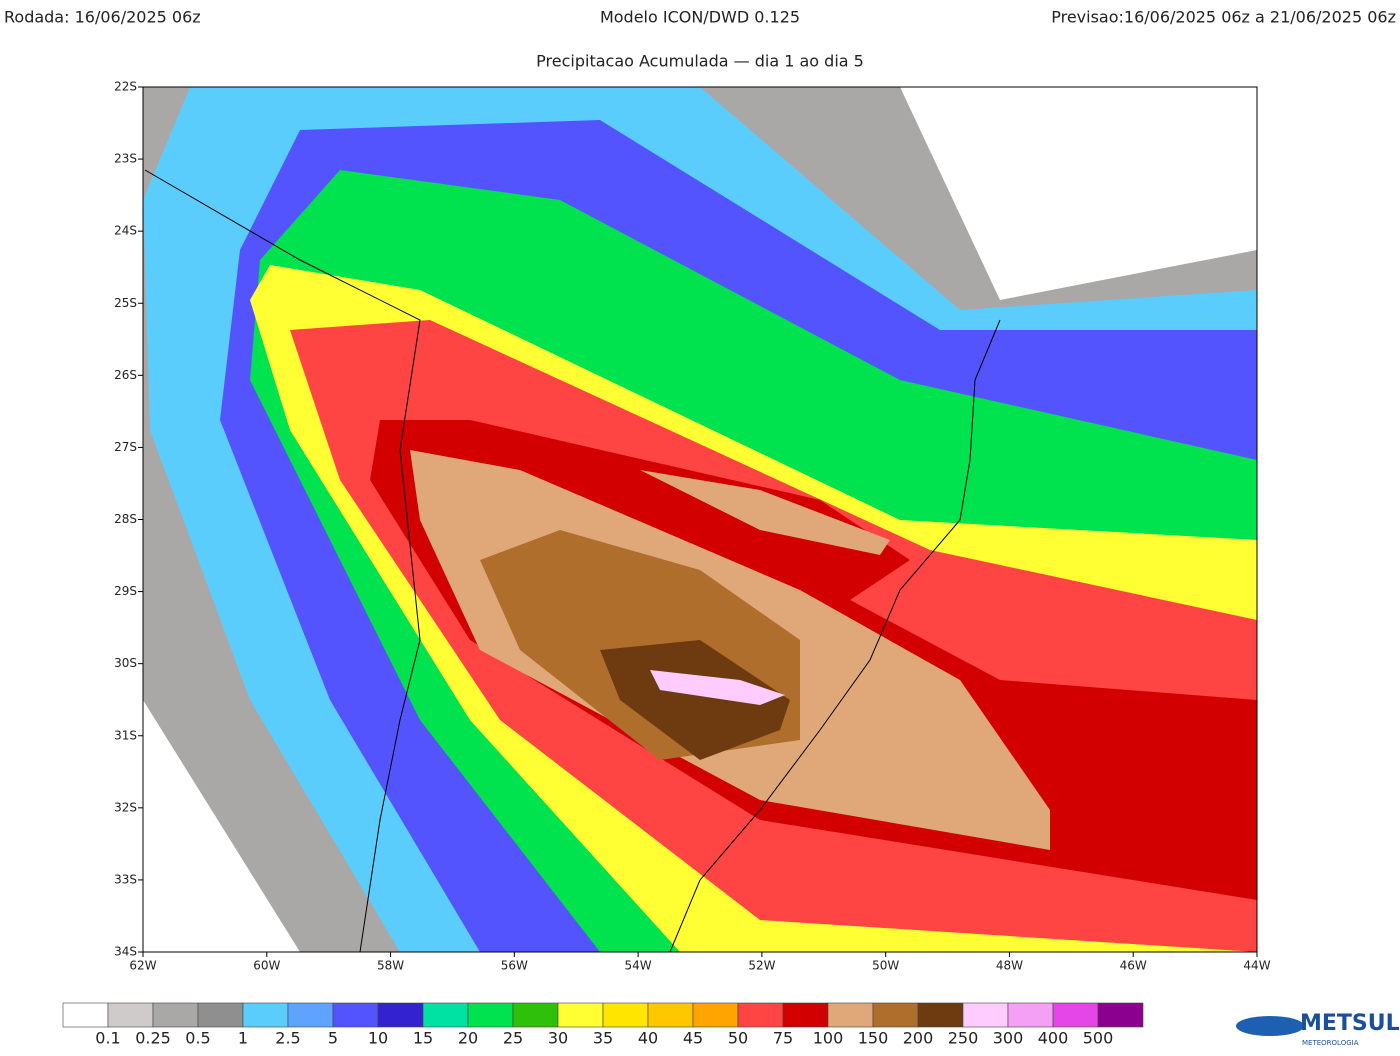 This screenshot has width=1400, height=1056. What do you see at coordinates (125, 591) in the screenshot?
I see `lat-label: 29S` at bounding box center [125, 591].